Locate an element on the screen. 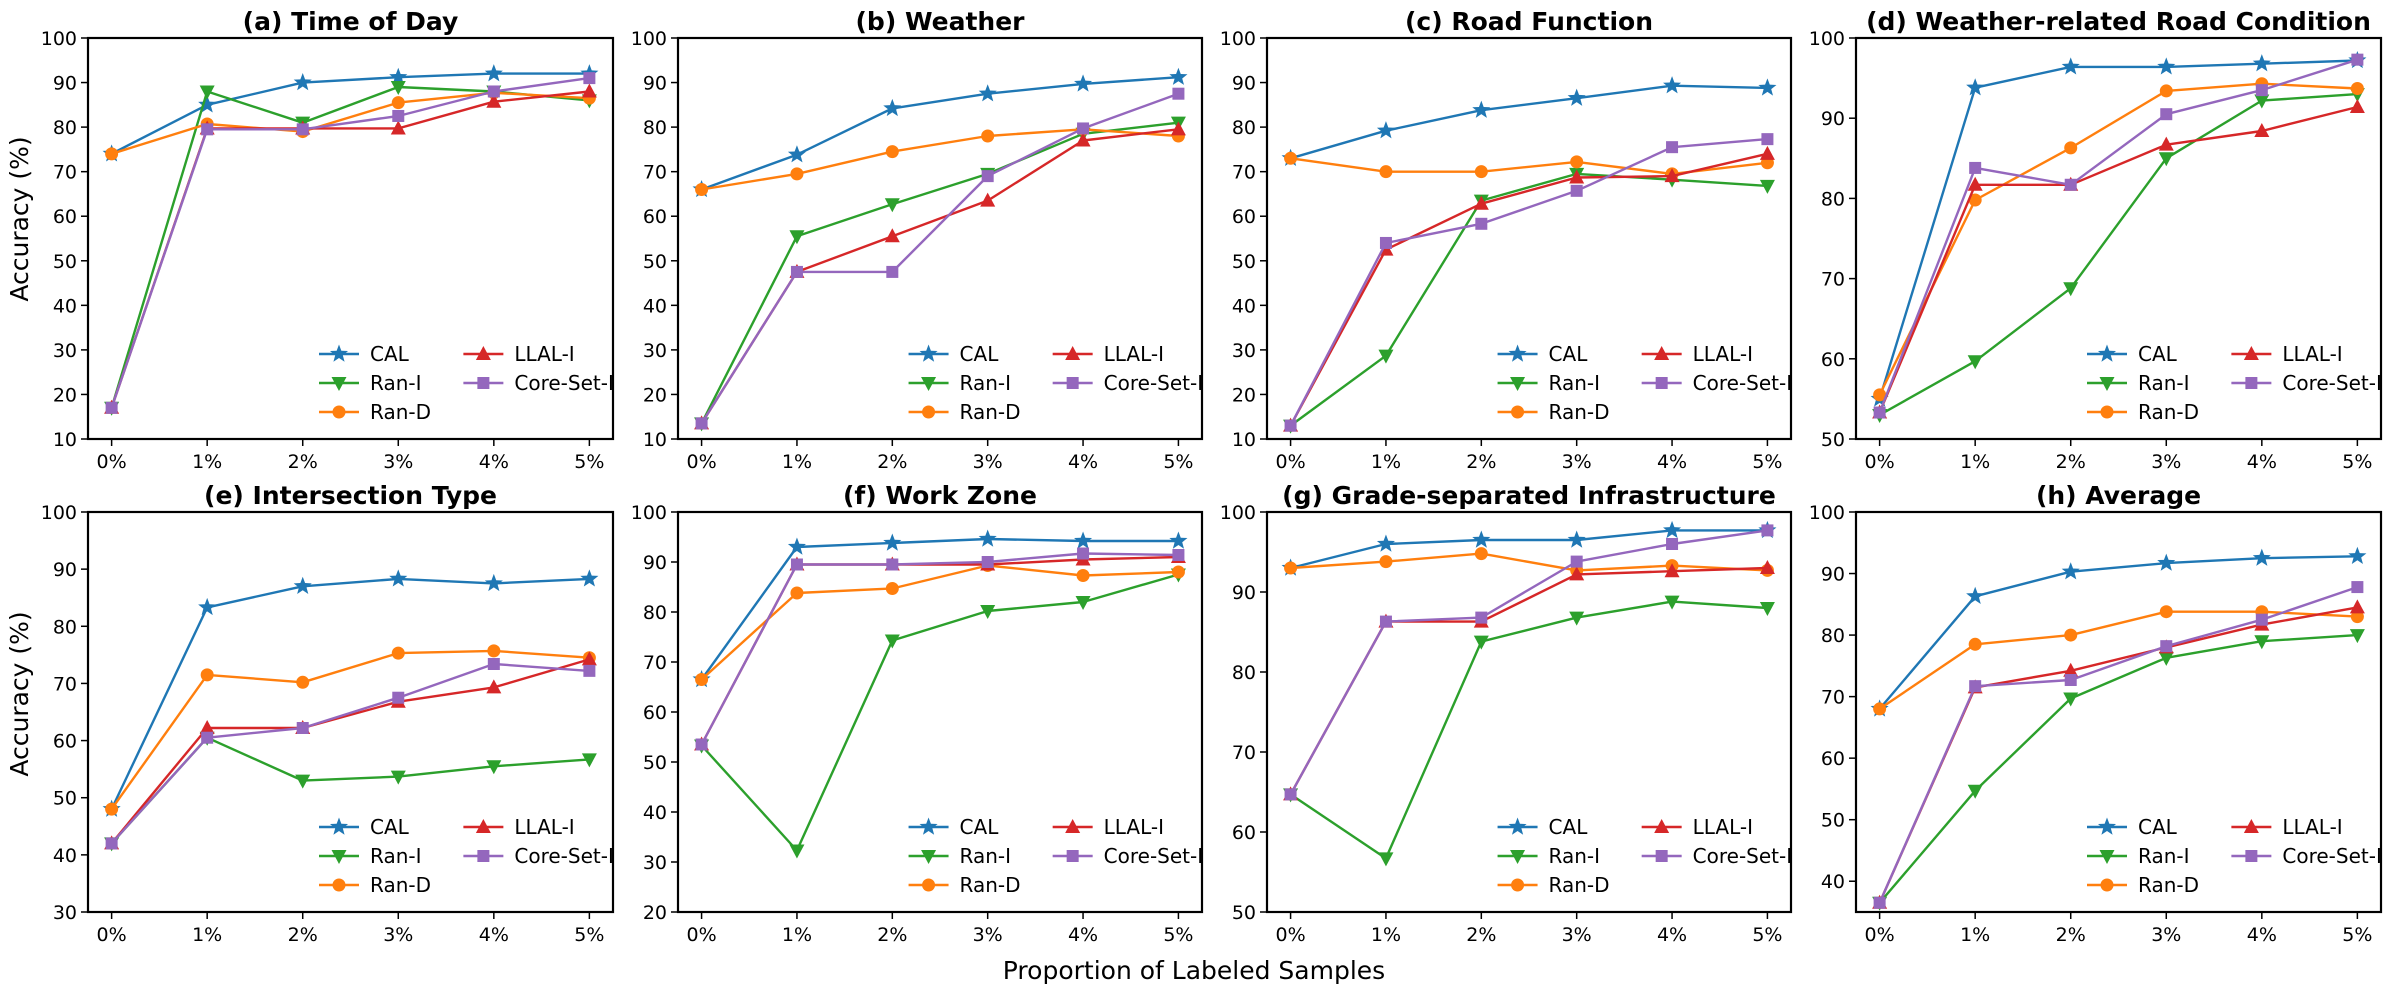 The height and width of the screenshot is (999, 2390). y-tick-label: 10 is located at coordinates (65, 440).